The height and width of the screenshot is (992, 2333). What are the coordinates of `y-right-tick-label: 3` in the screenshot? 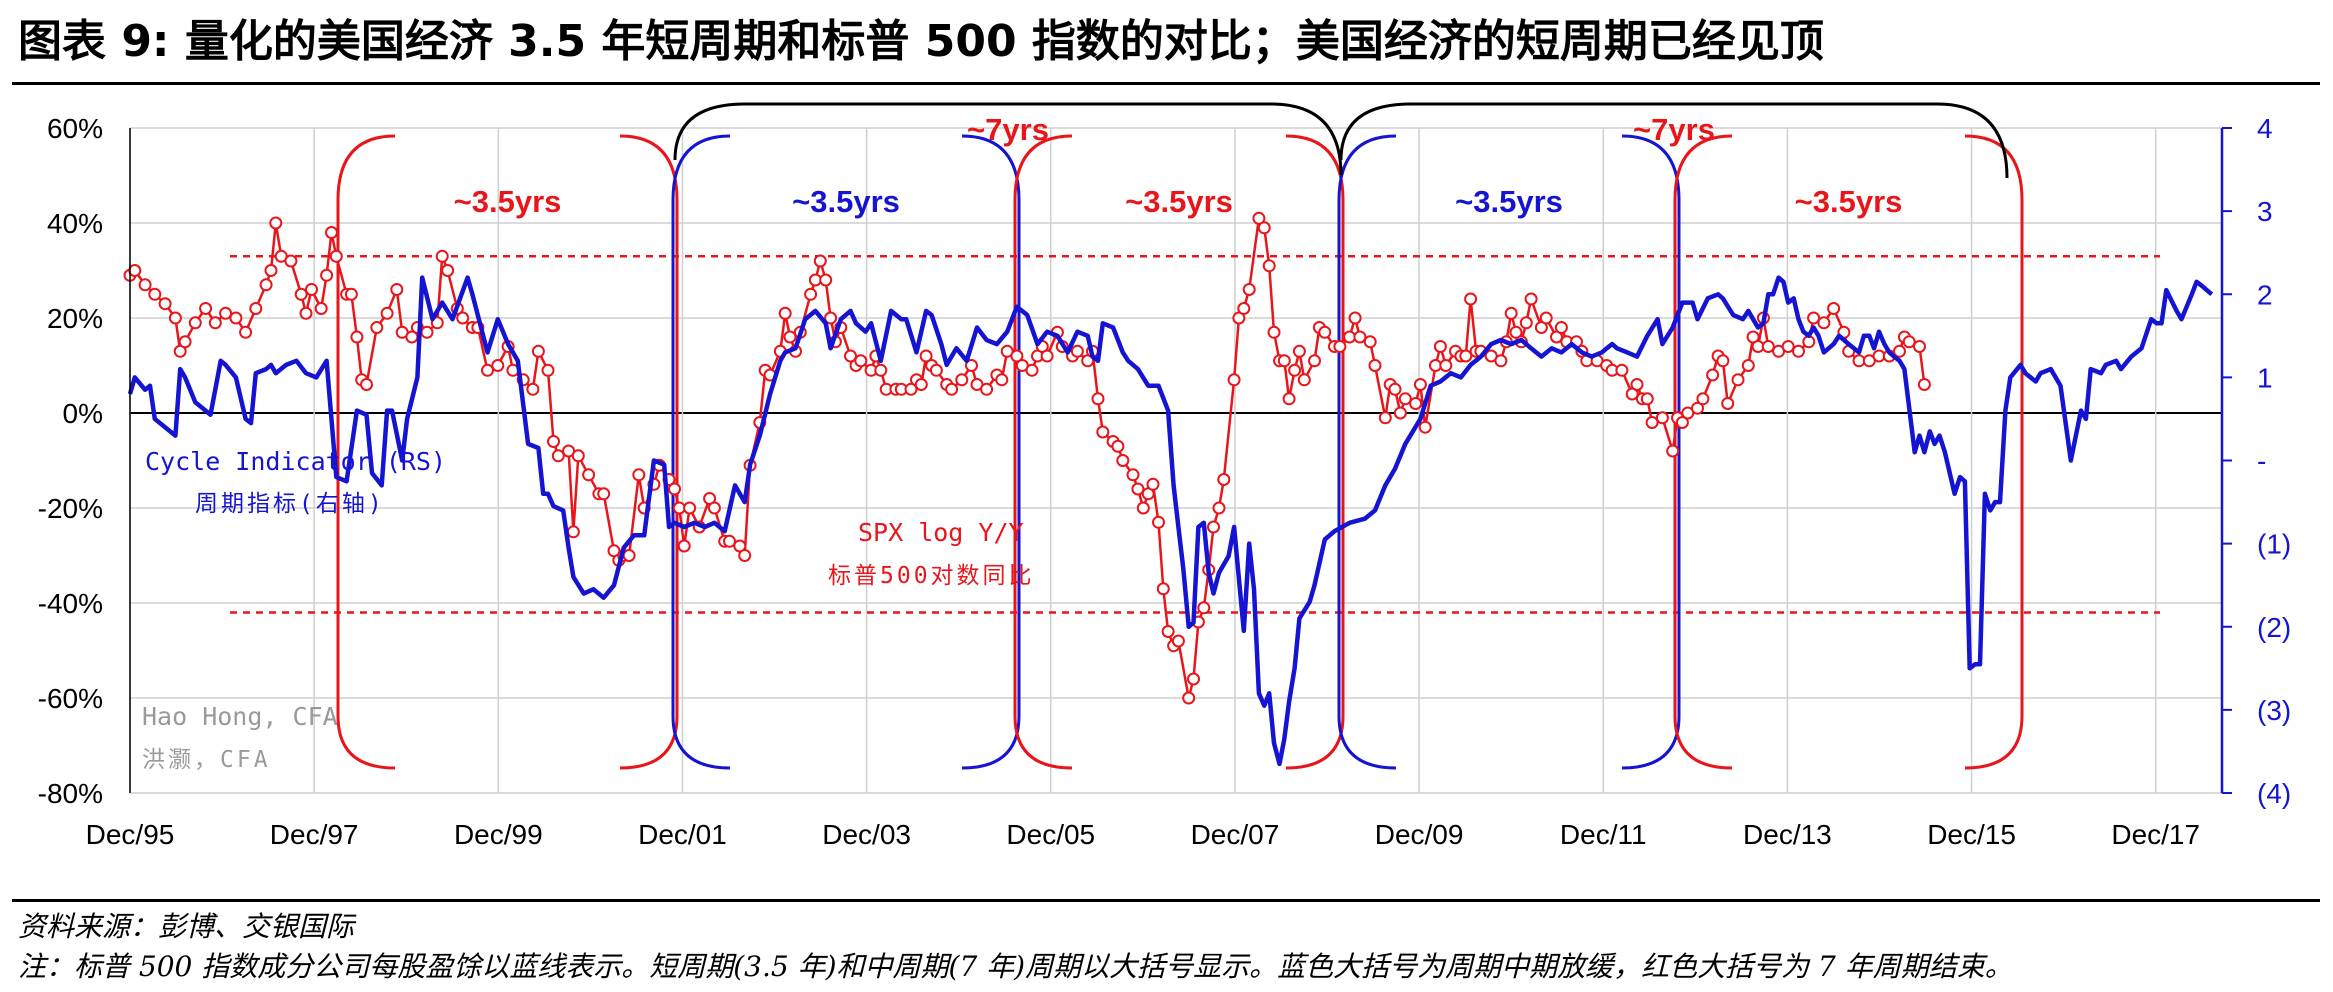 It's located at (2265, 211).